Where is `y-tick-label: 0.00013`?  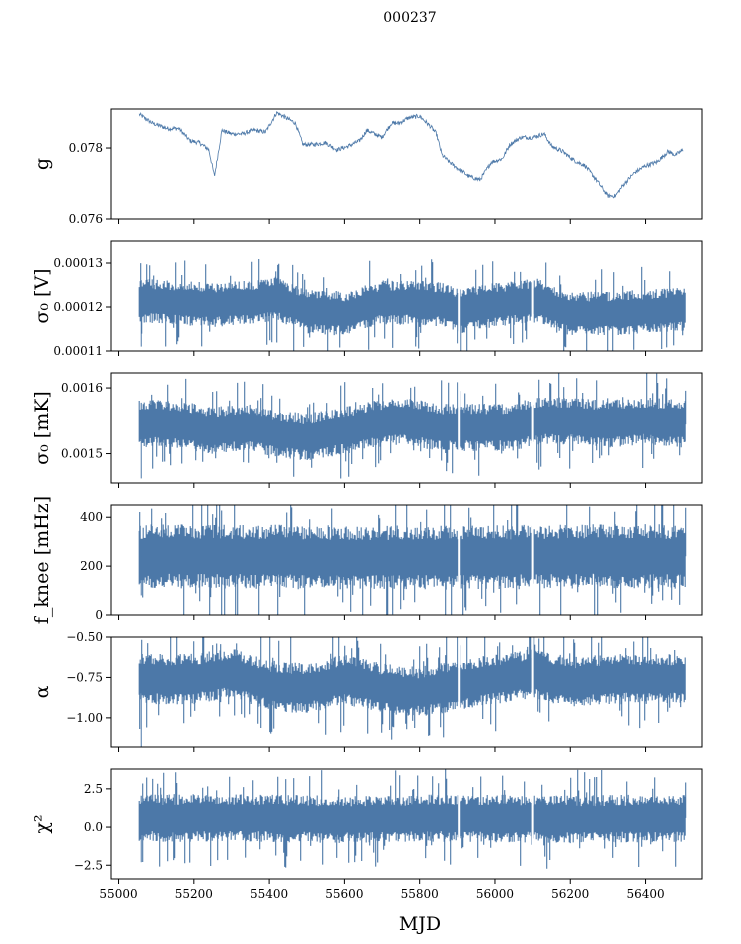
y-tick-label: 0.00013 is located at coordinates (78, 263).